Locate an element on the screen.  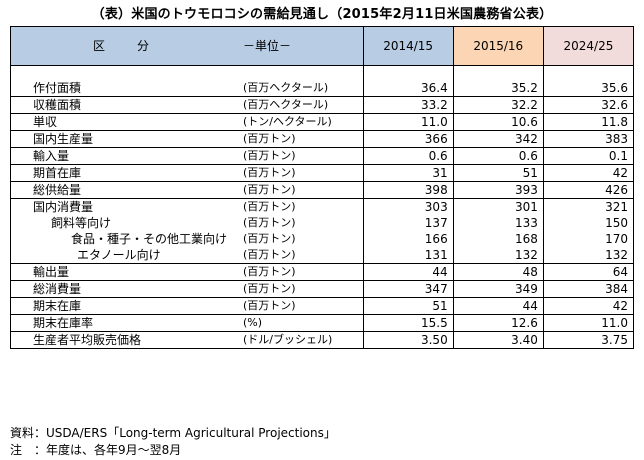
cell-2015-16: 0.6 is located at coordinates (498, 156).